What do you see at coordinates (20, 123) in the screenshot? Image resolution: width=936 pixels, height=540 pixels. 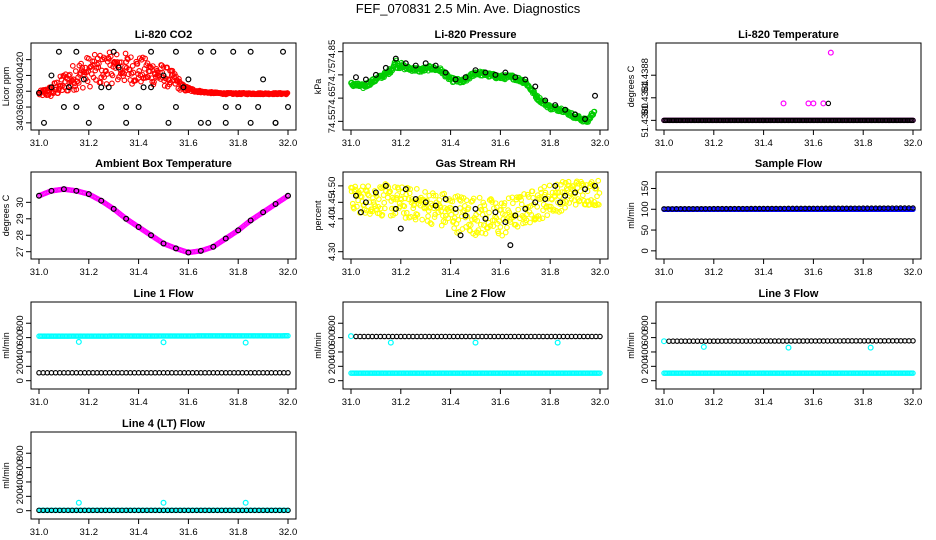 I see `y-tick-label: 340` at bounding box center [20, 123].